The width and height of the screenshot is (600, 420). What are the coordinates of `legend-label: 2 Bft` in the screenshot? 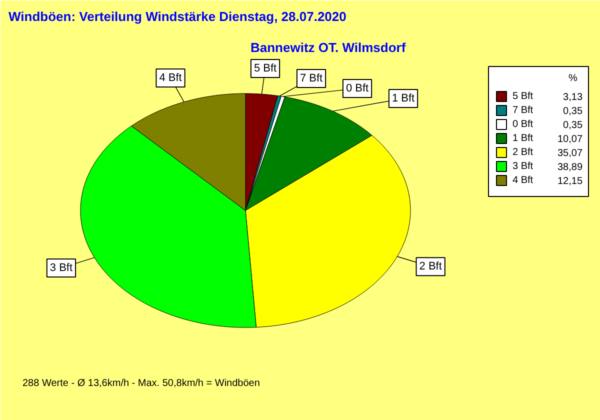 It's located at (523, 152).